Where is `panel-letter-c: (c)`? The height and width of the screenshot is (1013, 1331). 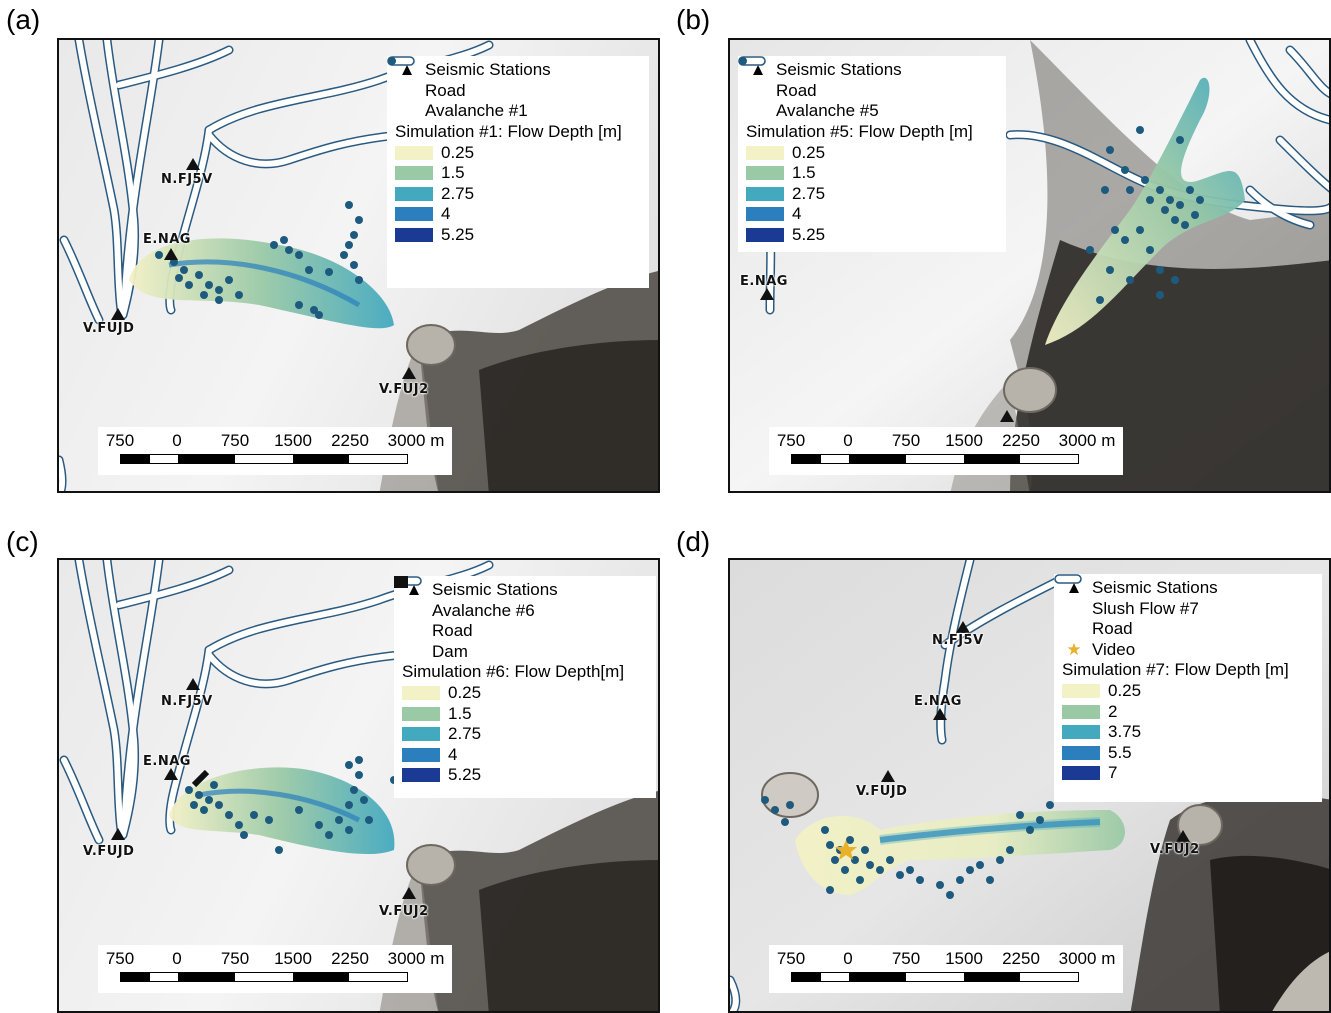 panel-letter-c: (c) is located at coordinates (22, 541).